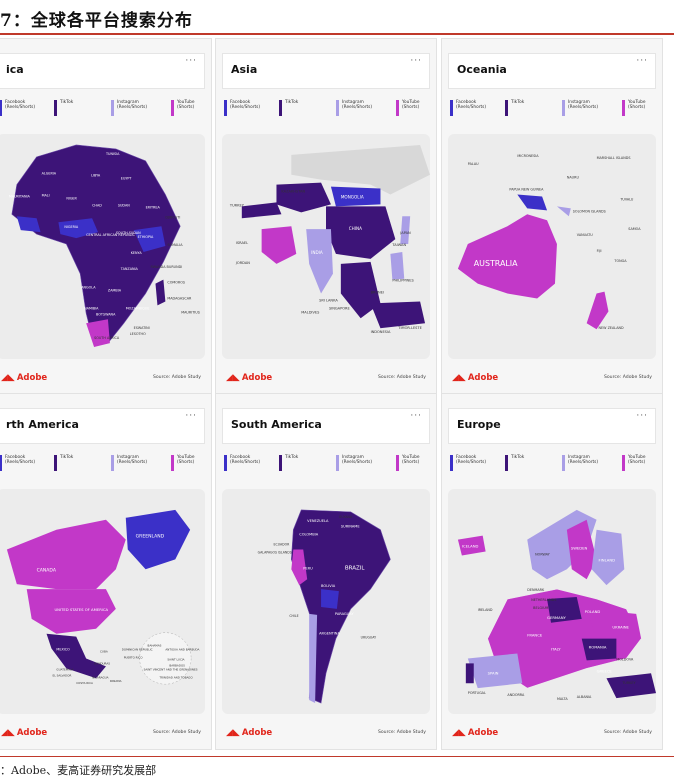 The width and height of the screenshot is (674, 783). What do you see at coordinates (46, 195) in the screenshot?
I see `map-label: MALI` at bounding box center [46, 195].